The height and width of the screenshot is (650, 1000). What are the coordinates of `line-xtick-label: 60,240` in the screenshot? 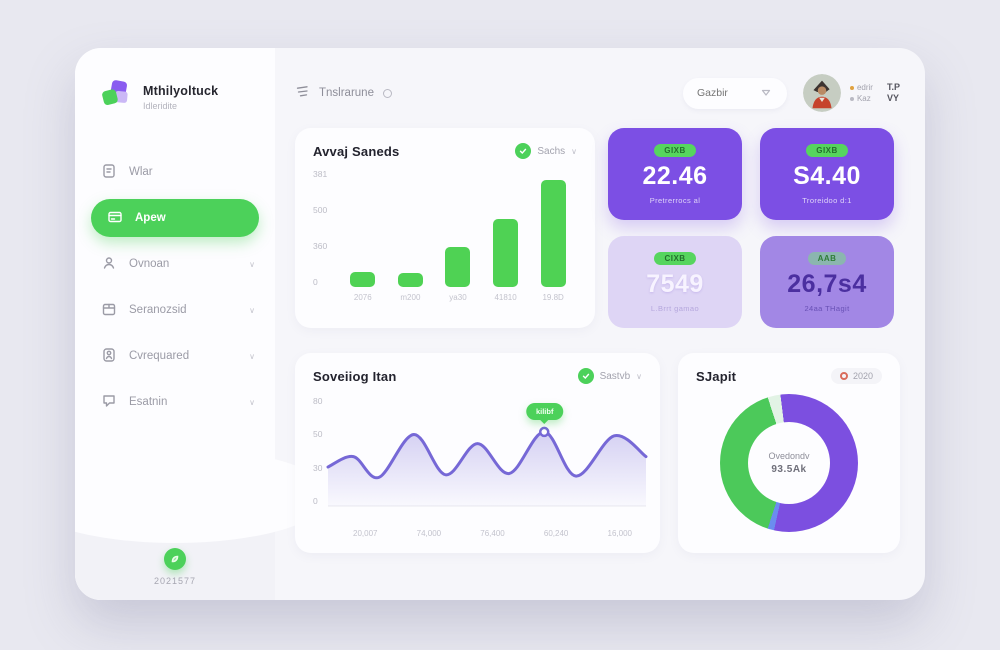 It's located at (556, 533).